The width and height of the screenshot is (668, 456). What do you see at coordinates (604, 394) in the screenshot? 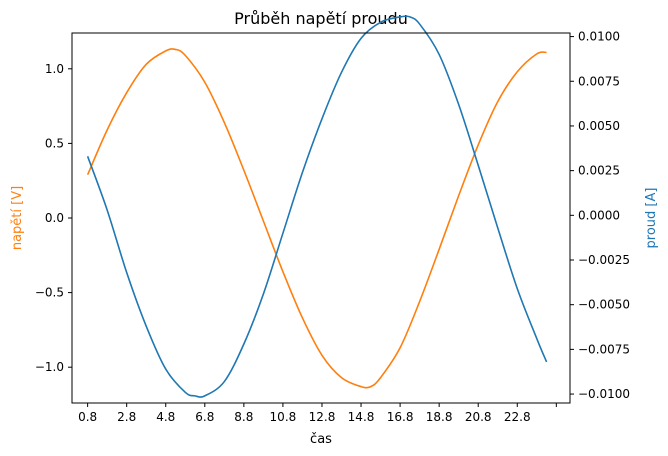
I see `y-right-tick-label: −0.0100` at bounding box center [604, 394].